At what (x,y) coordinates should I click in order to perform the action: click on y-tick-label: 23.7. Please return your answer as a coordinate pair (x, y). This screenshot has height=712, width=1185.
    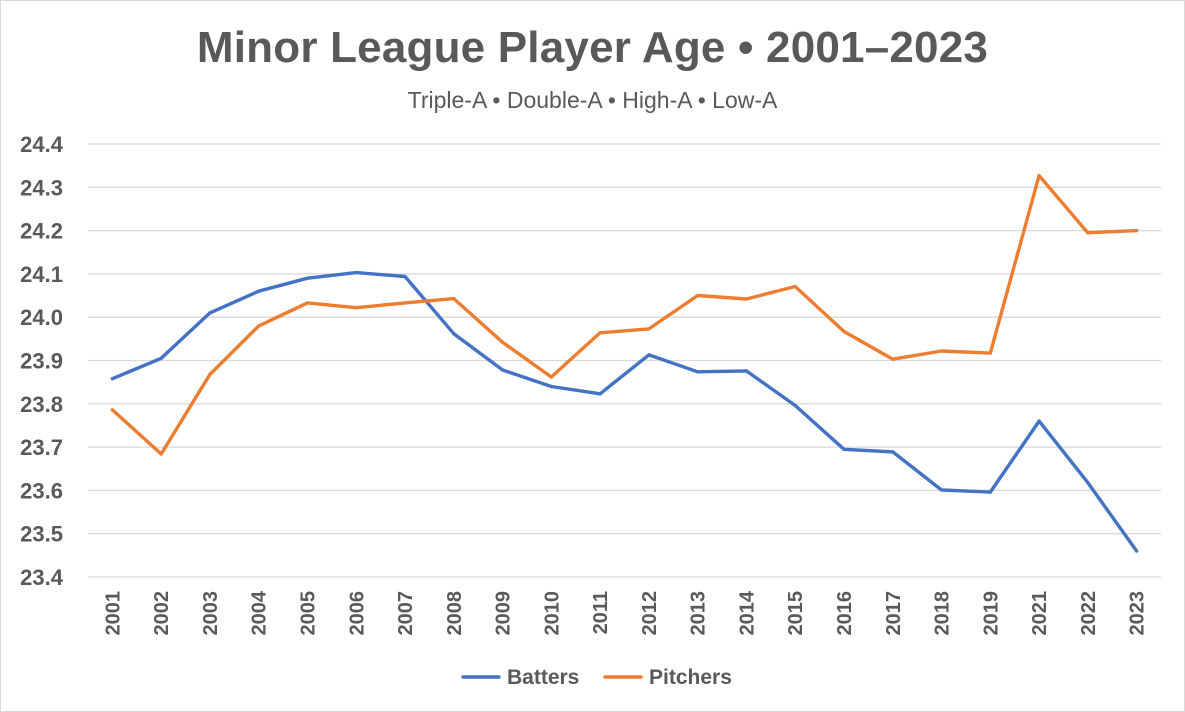
    Looking at the image, I should click on (41, 447).